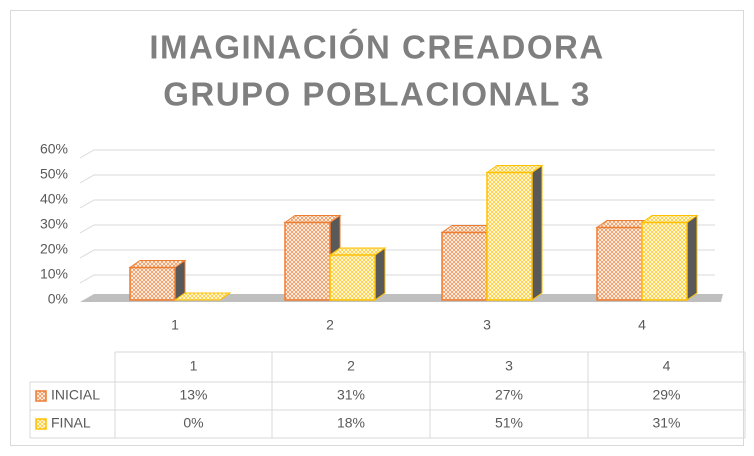 The width and height of the screenshot is (754, 456). What do you see at coordinates (376, 47) in the screenshot?
I see `chart-title: IMAGINACIÓN CREADORA` at bounding box center [376, 47].